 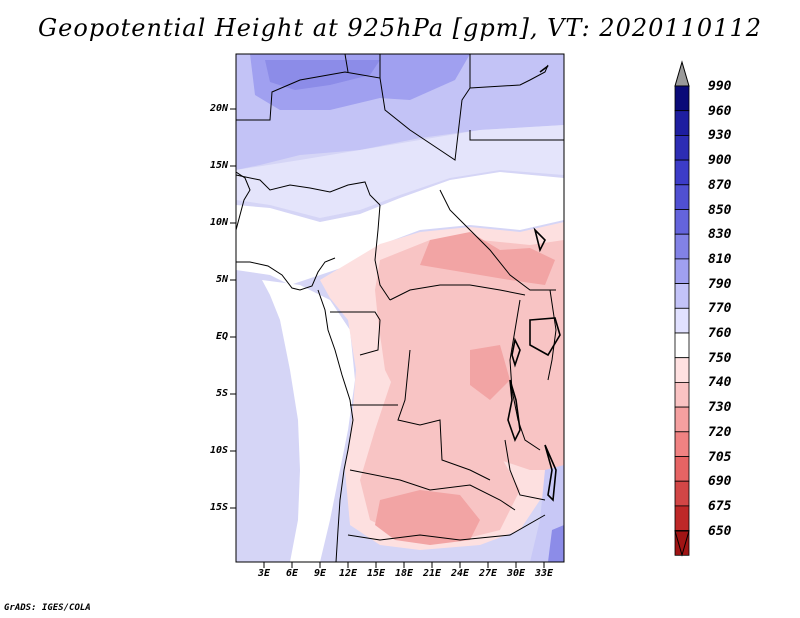 What do you see at coordinates (376, 573) in the screenshot?
I see `lon-label-15E: 15E` at bounding box center [376, 573].